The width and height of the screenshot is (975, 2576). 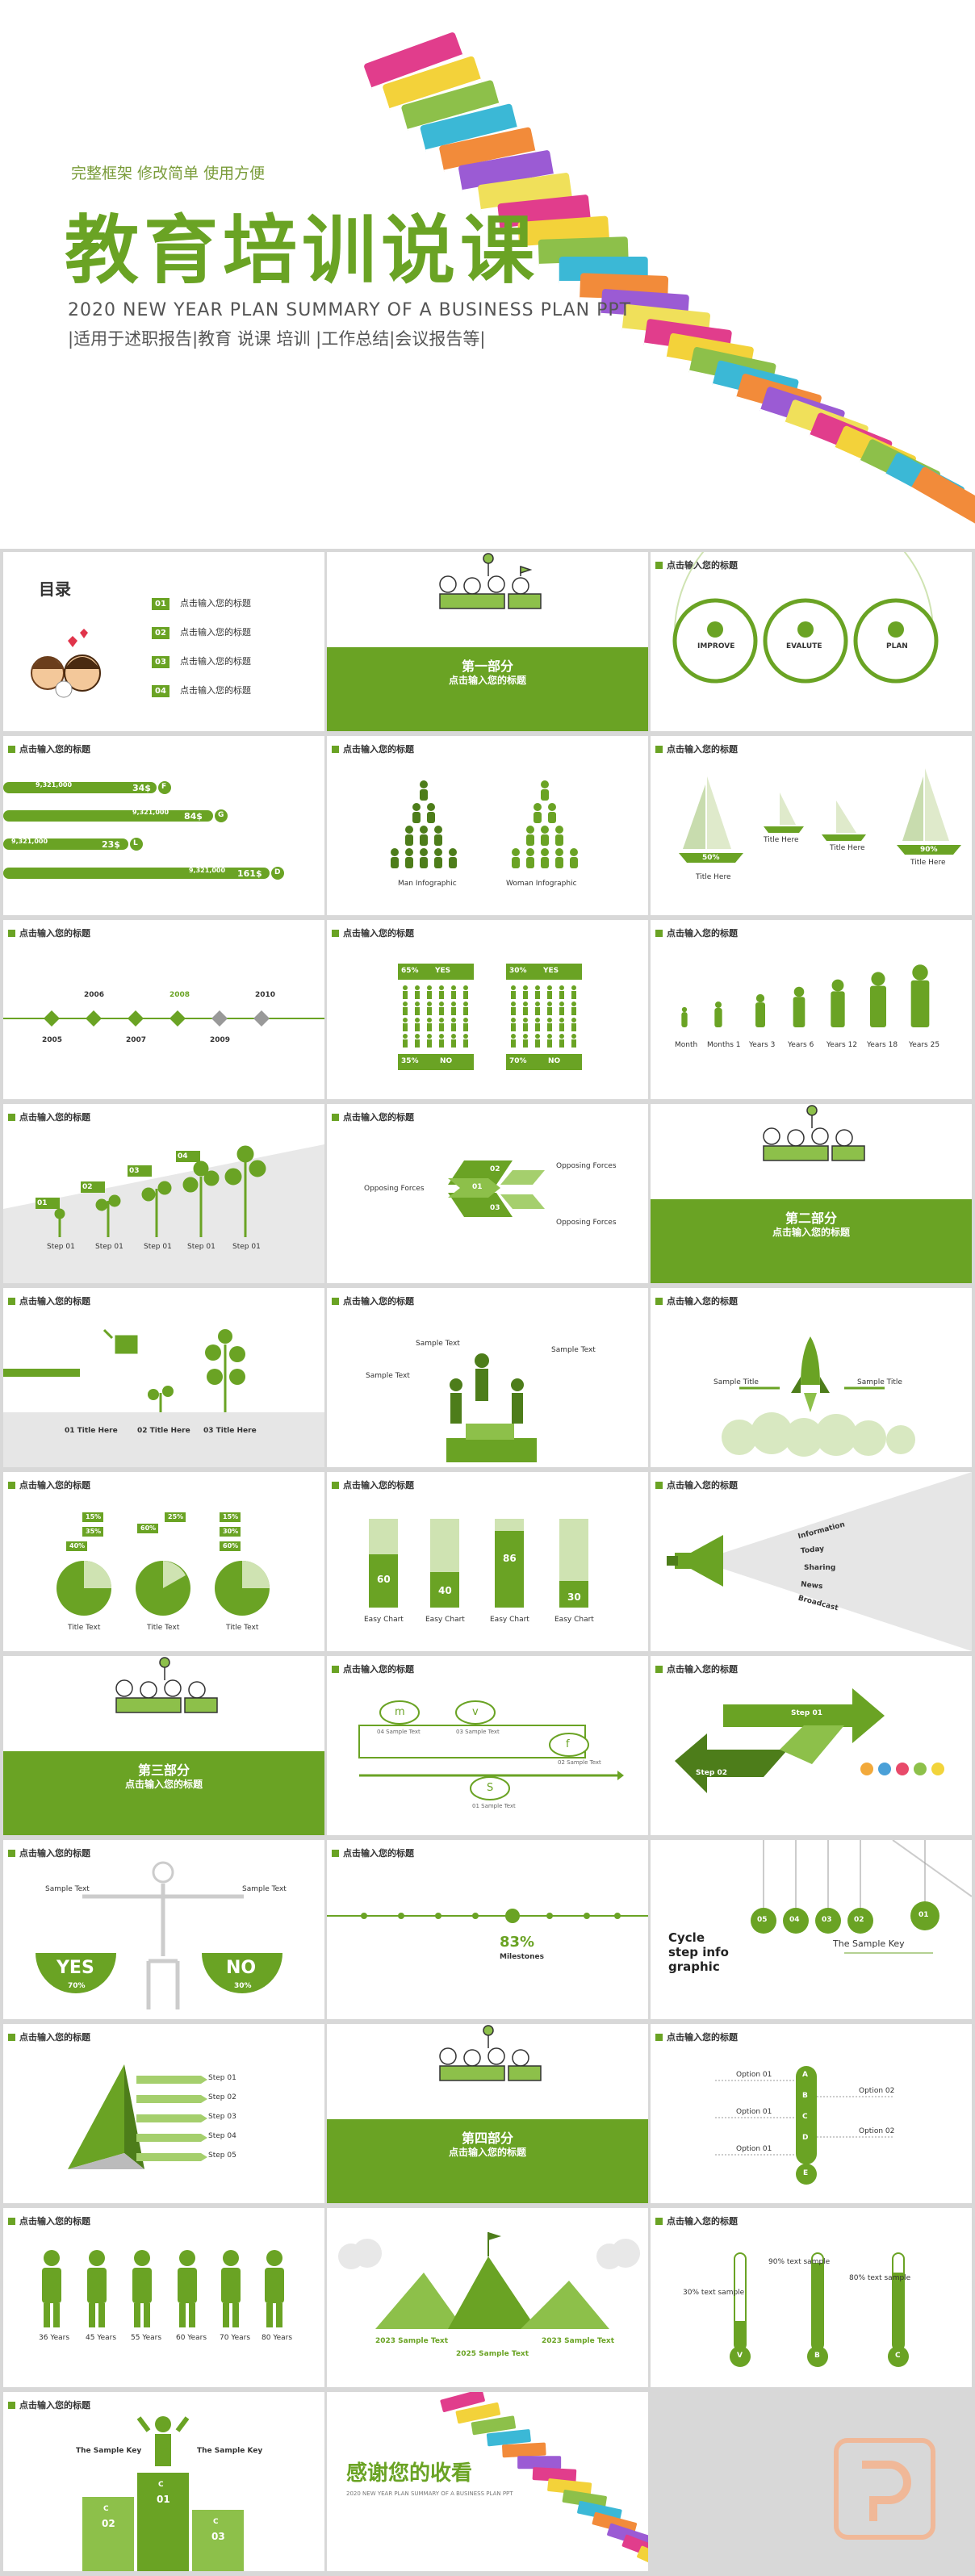 I want to click on empty-cell, so click(x=811, y=2481).